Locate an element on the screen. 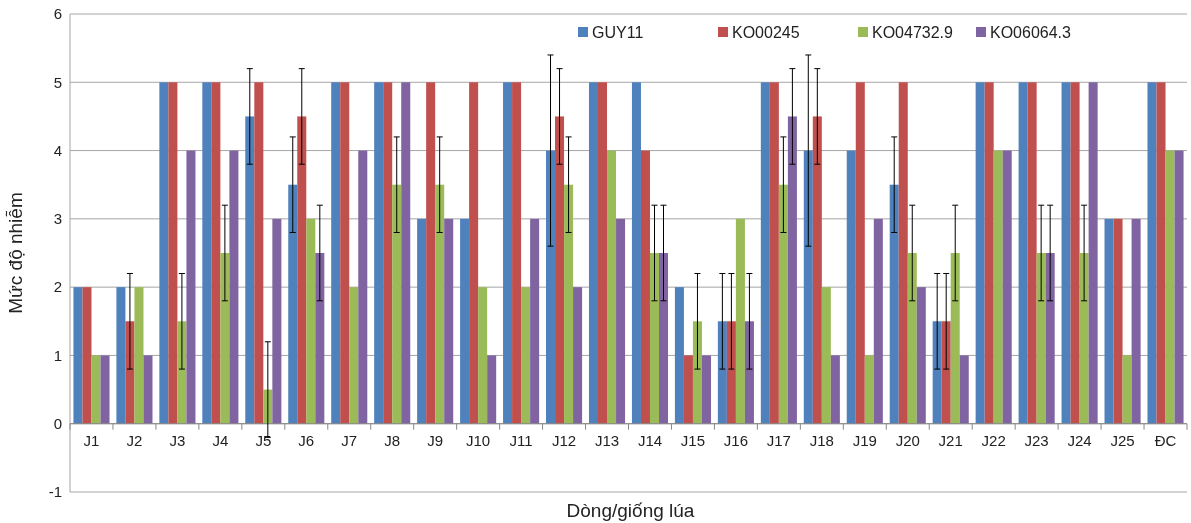 This screenshot has width=1191, height=523. x-tick-label: J15 is located at coordinates (693, 440).